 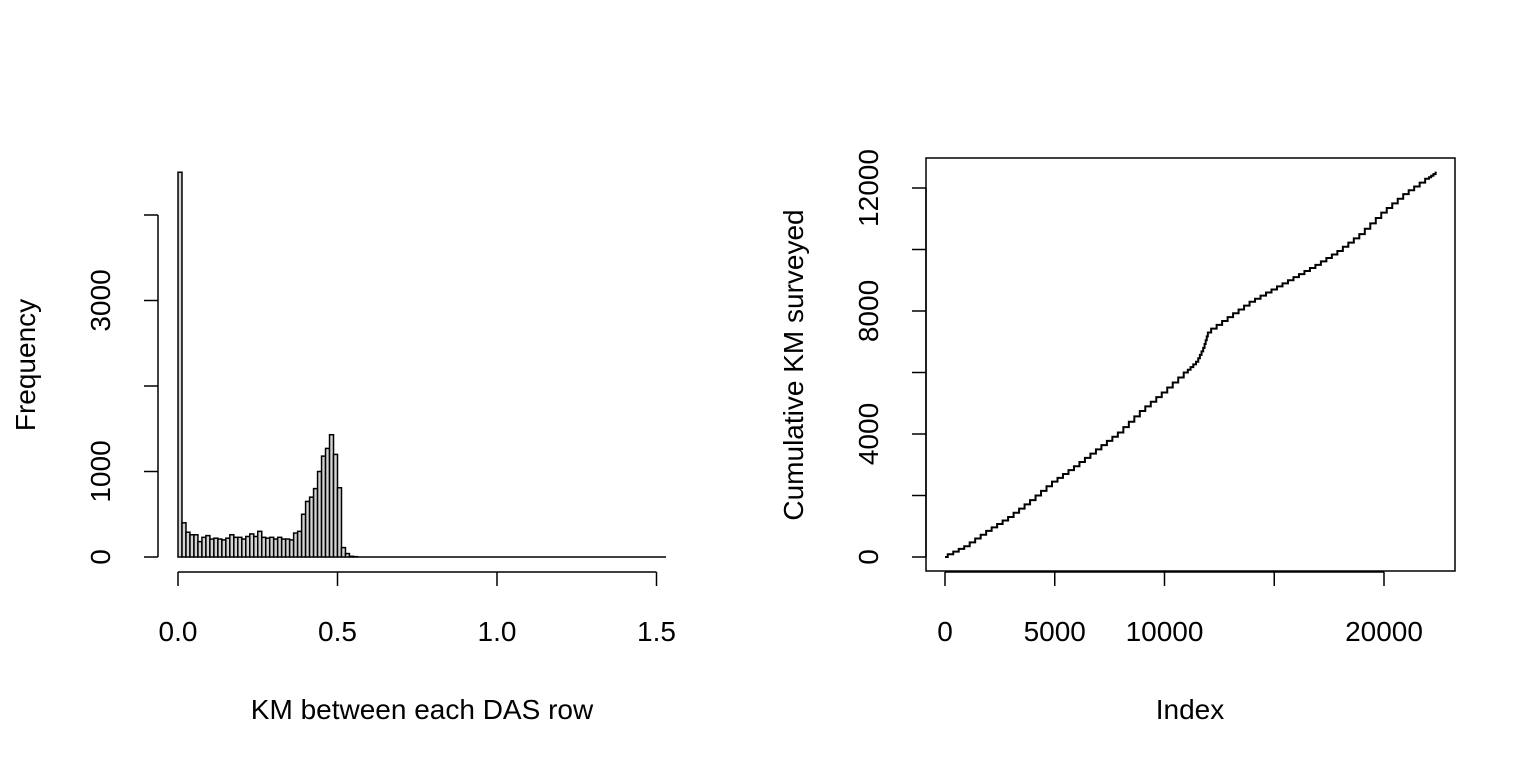 I want to click on x-tick-label: 10000, so click(x=1165, y=631).